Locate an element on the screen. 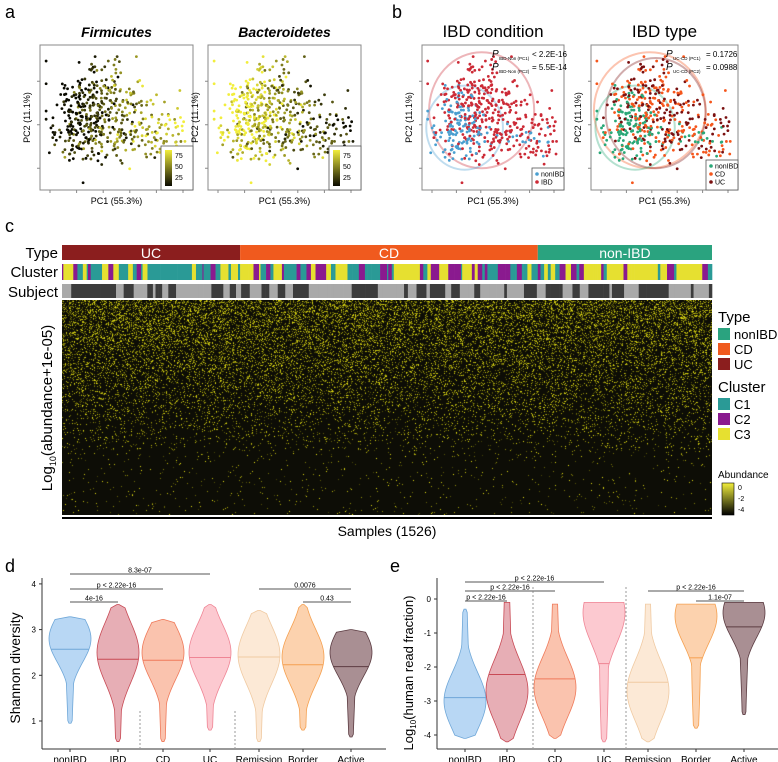 The height and width of the screenshot is (762, 778). colorbar-tick-label: -4 is located at coordinates (741, 510).